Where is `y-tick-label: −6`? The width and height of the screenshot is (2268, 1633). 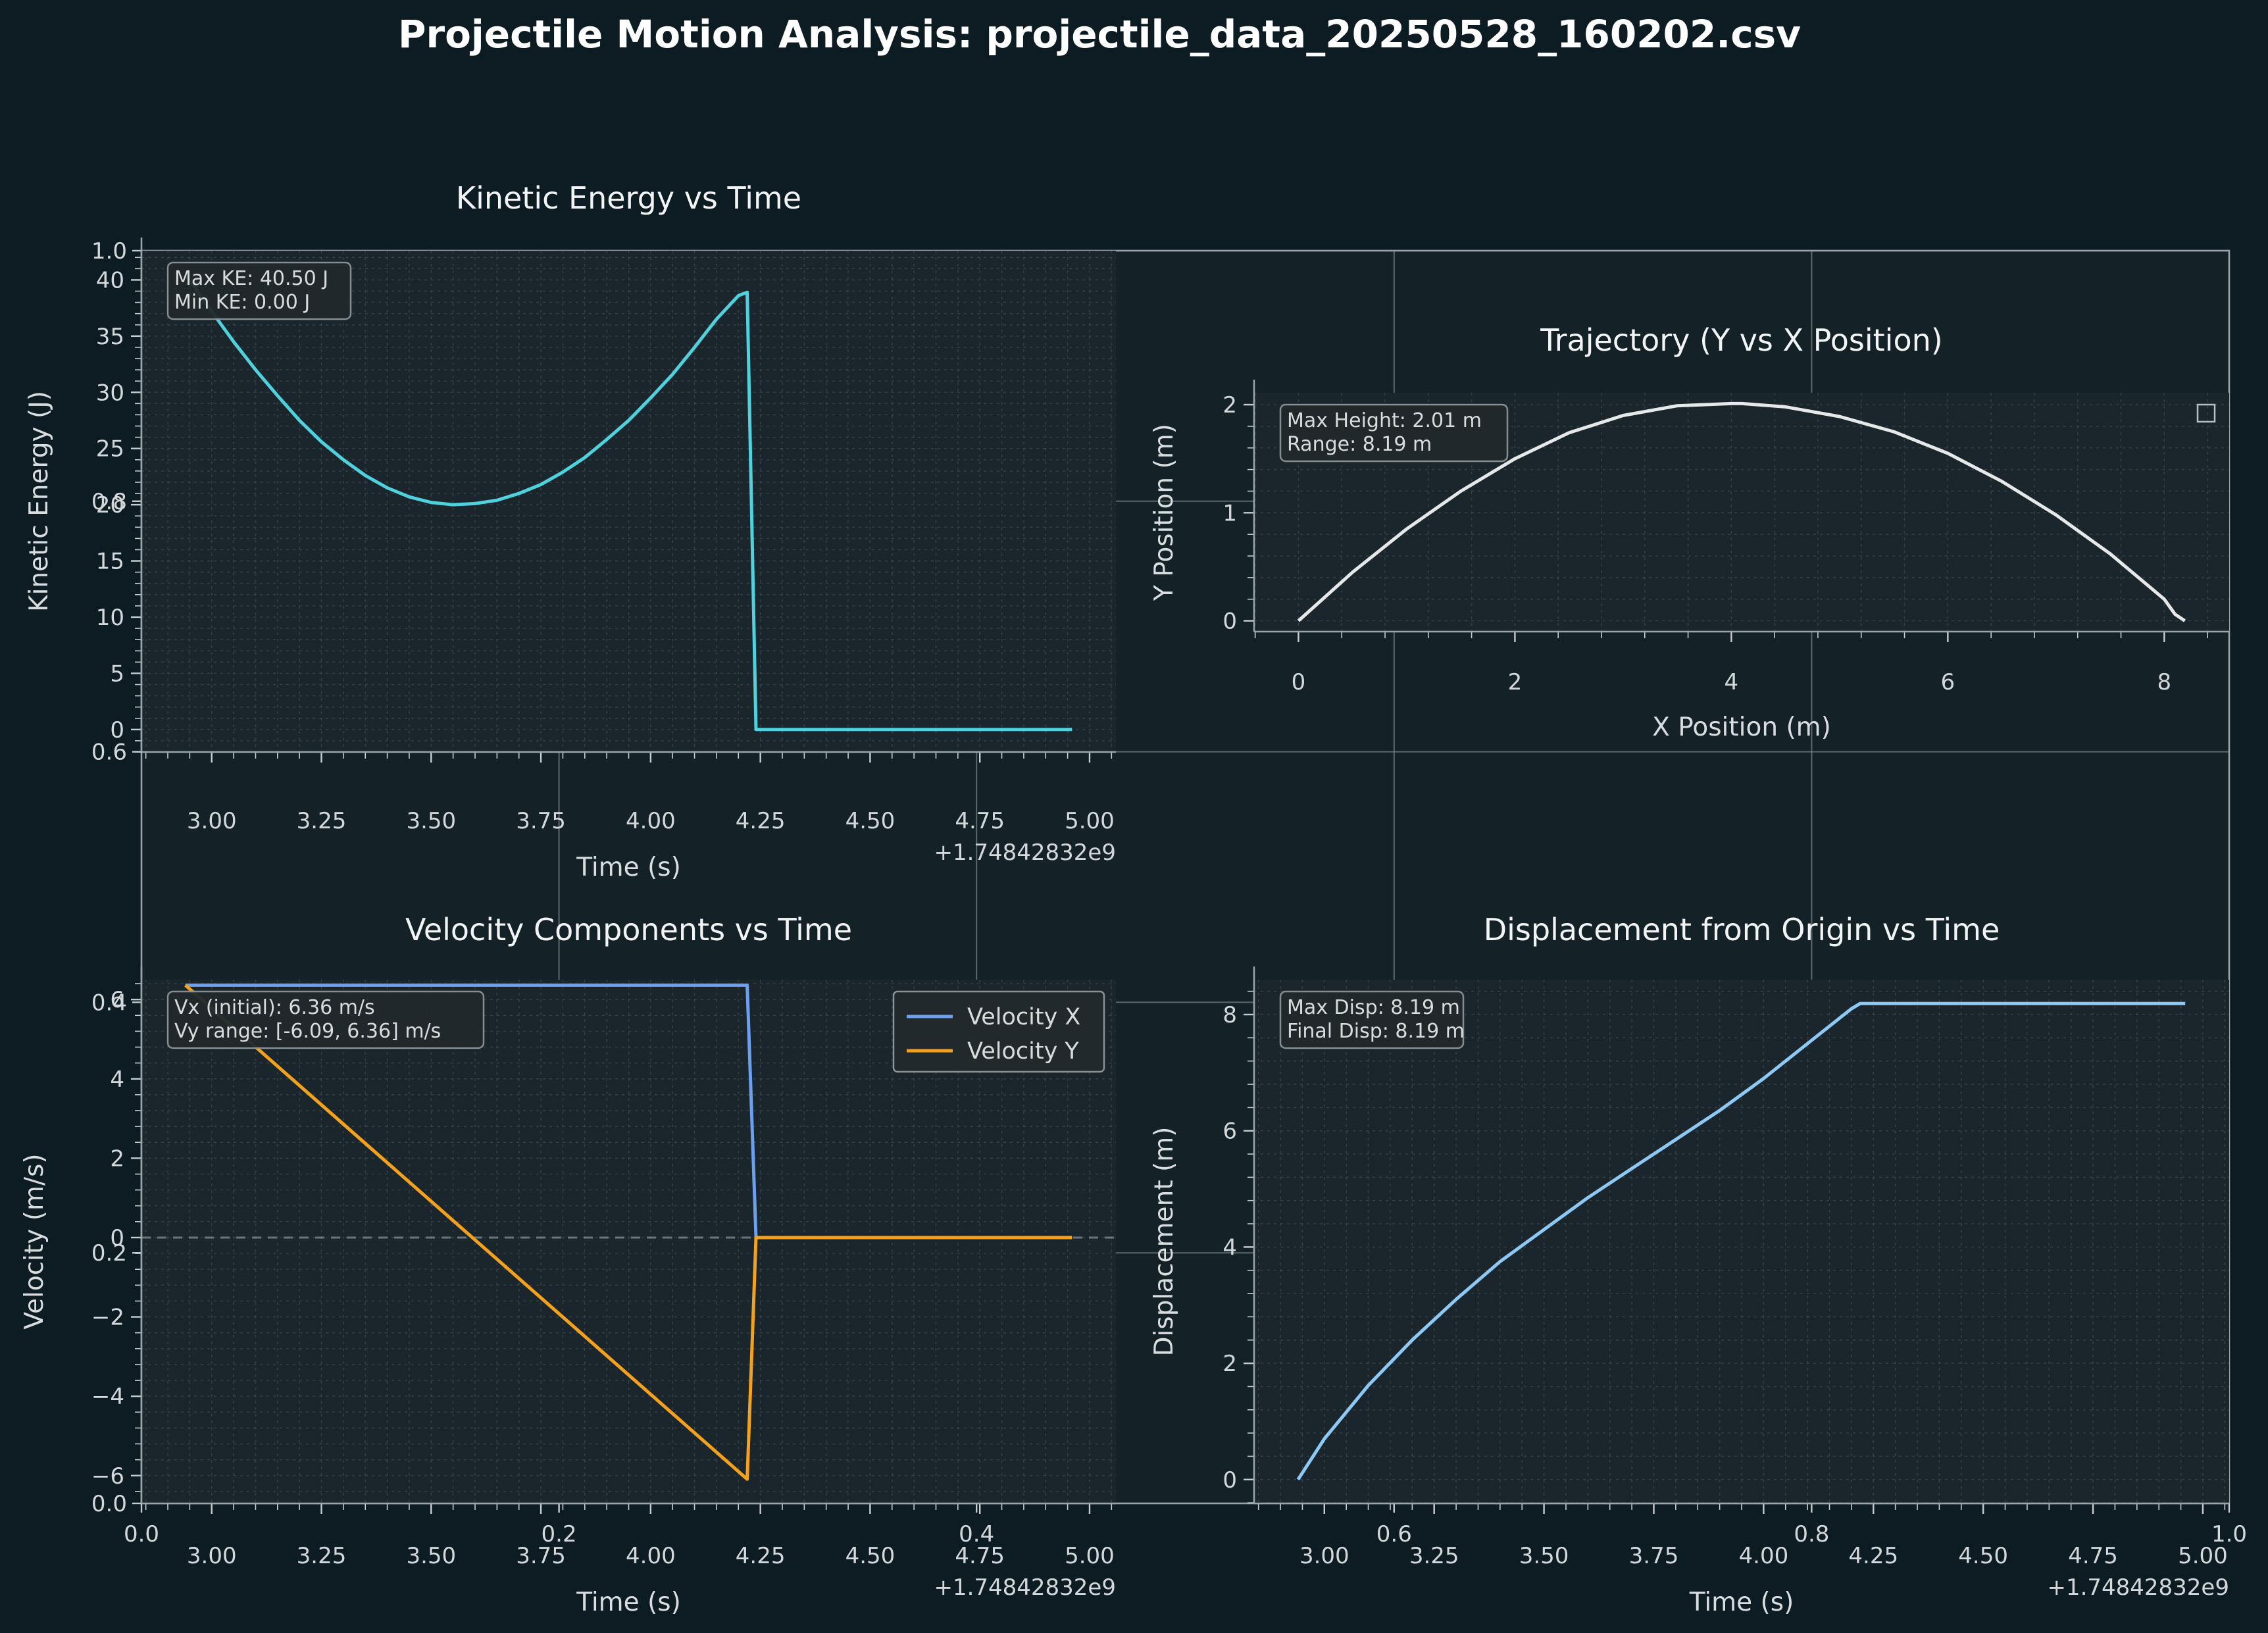
y-tick-label: −6 is located at coordinates (107, 1476).